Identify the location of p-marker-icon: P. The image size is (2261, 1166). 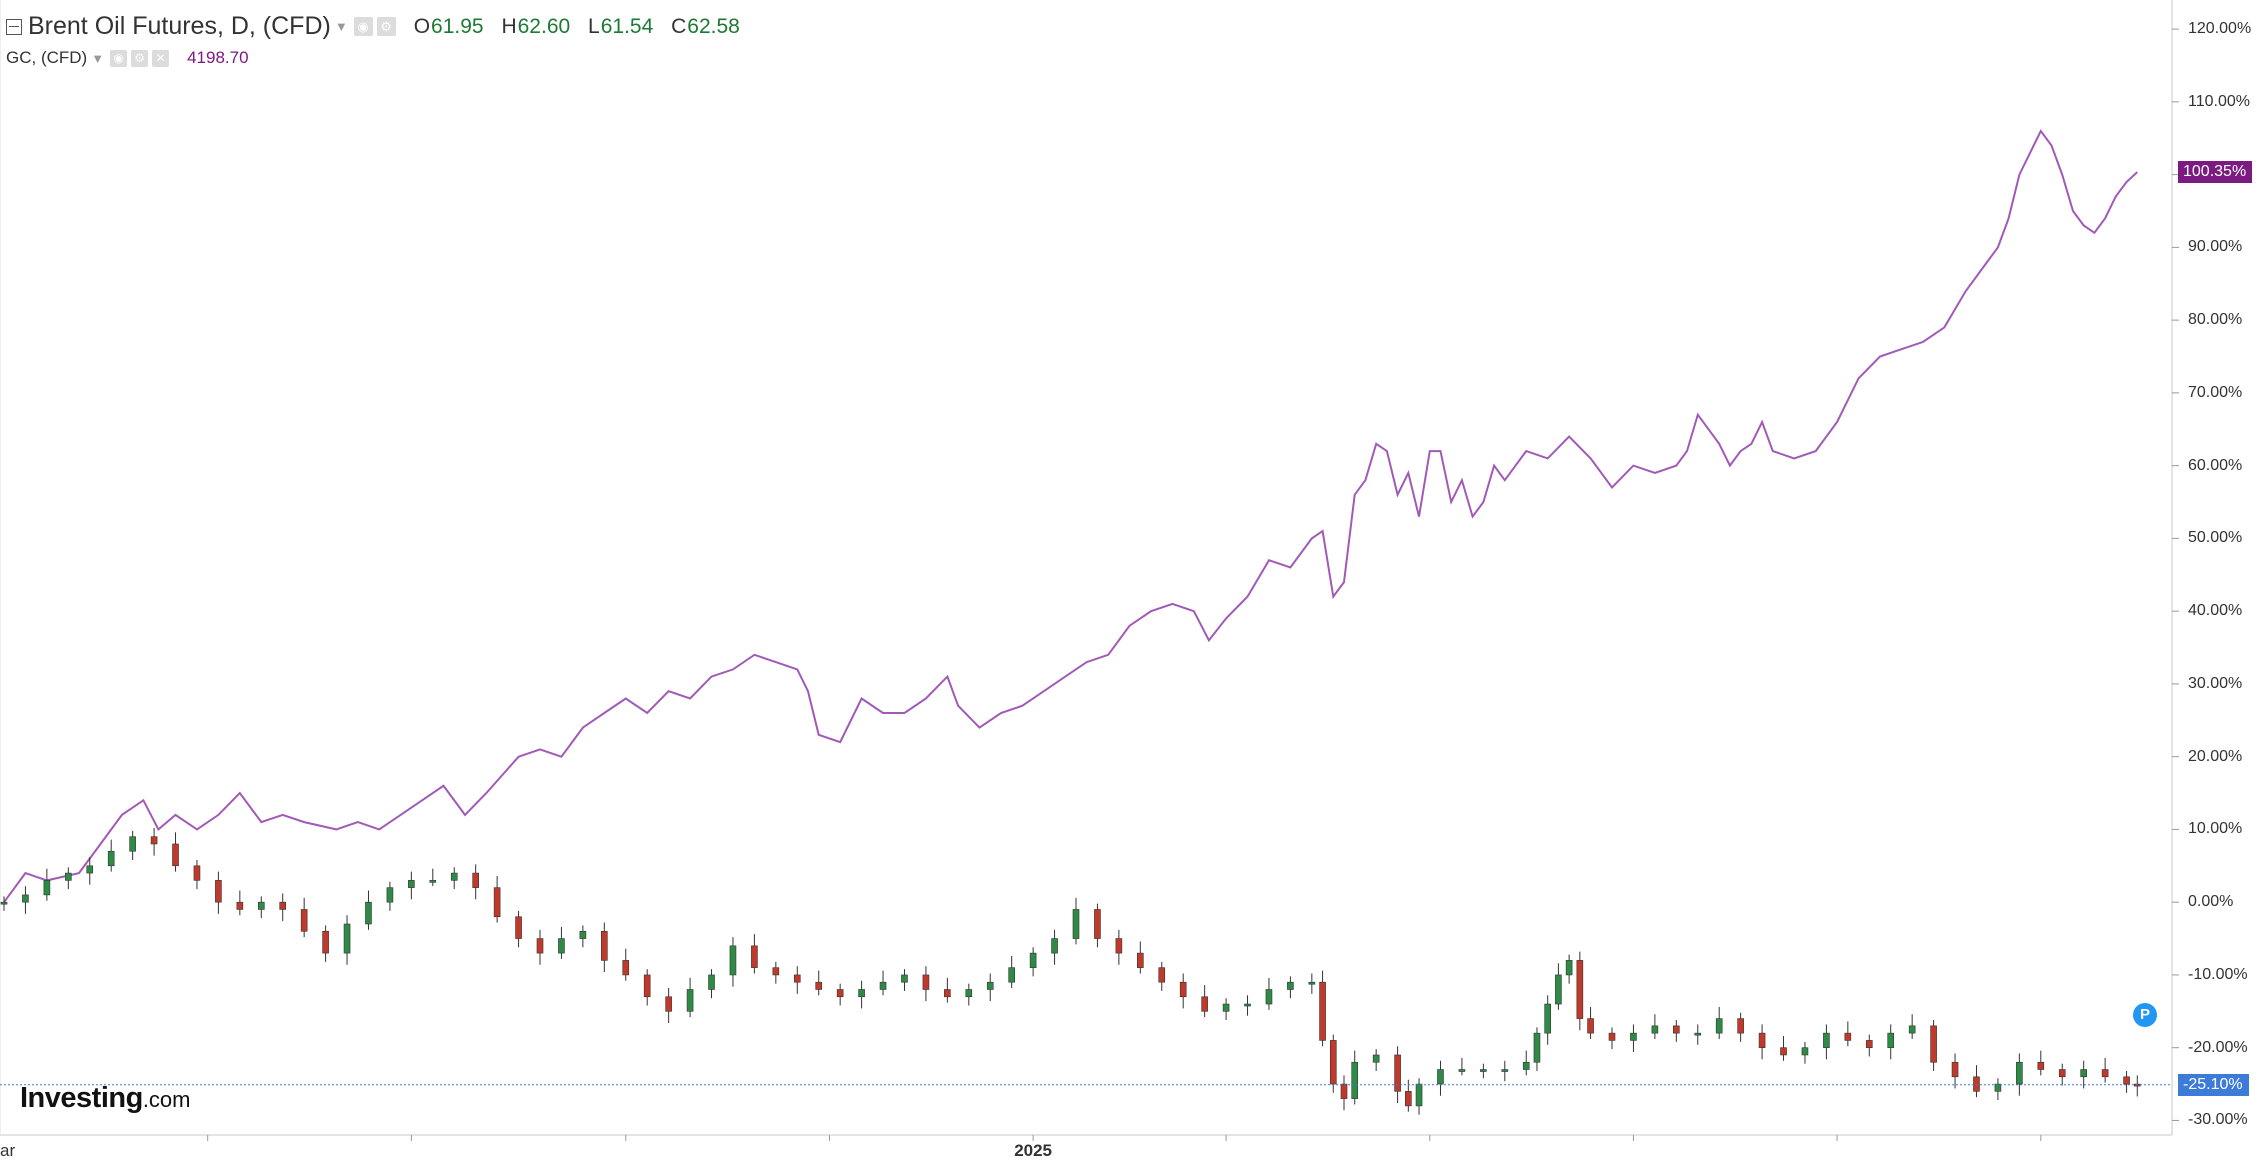
(2145, 1015).